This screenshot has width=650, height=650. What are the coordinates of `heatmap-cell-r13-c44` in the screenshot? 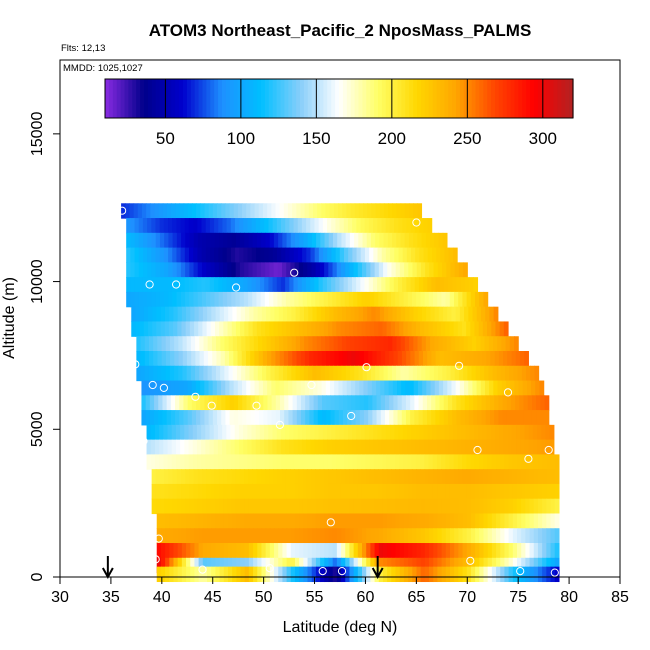 It's located at (328, 403).